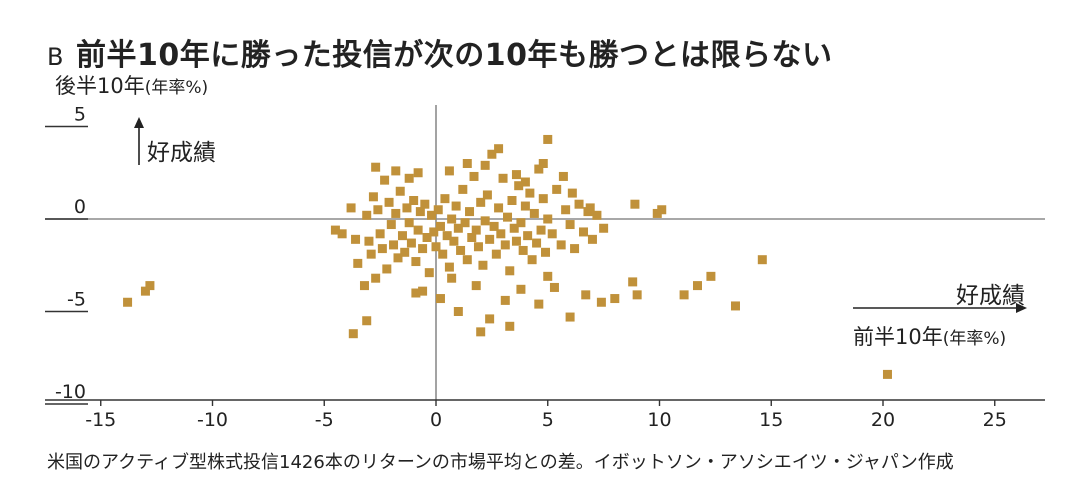 This screenshot has height=490, width=1066. What do you see at coordinates (990, 296) in the screenshot?
I see `x-direction-label: 好成績` at bounding box center [990, 296].